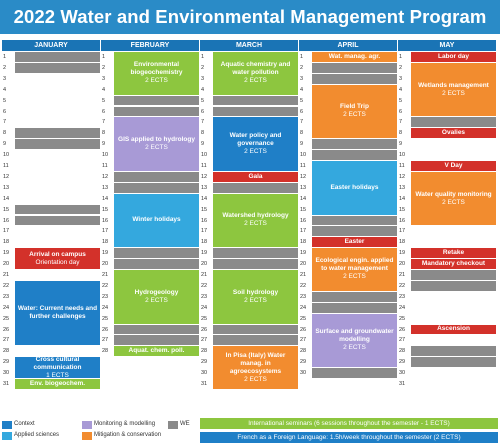 Image resolution: width=500 pixels, height=446 pixels. What do you see at coordinates (255, 144) in the screenshot?
I see `course-block: Water policy and governance 2 ECTS` at bounding box center [255, 144].